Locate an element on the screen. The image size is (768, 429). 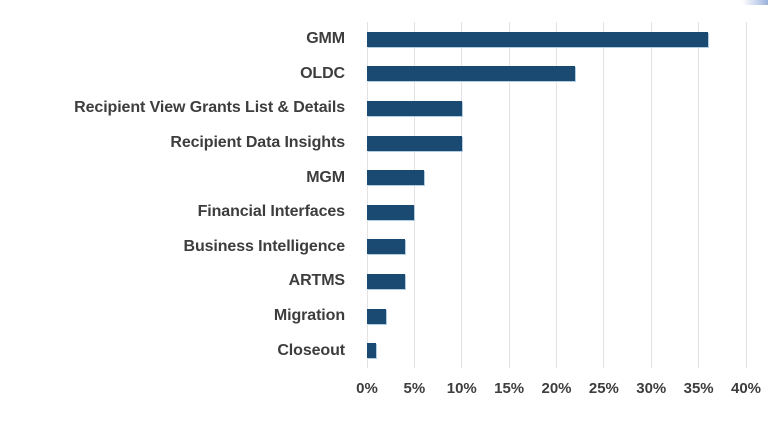
x-tick-label: 25% is located at coordinates (603, 388).